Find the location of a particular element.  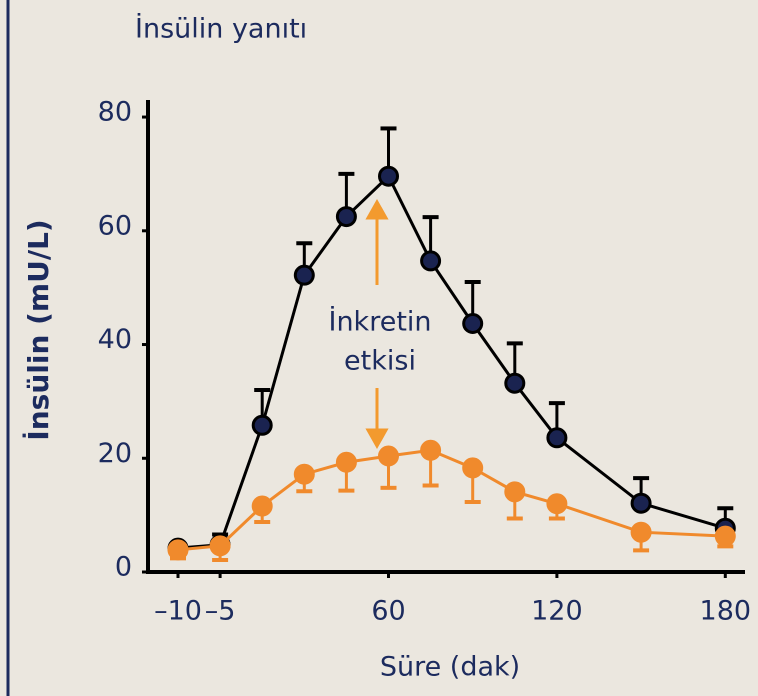

annotation: etkisi is located at coordinates (380, 361).